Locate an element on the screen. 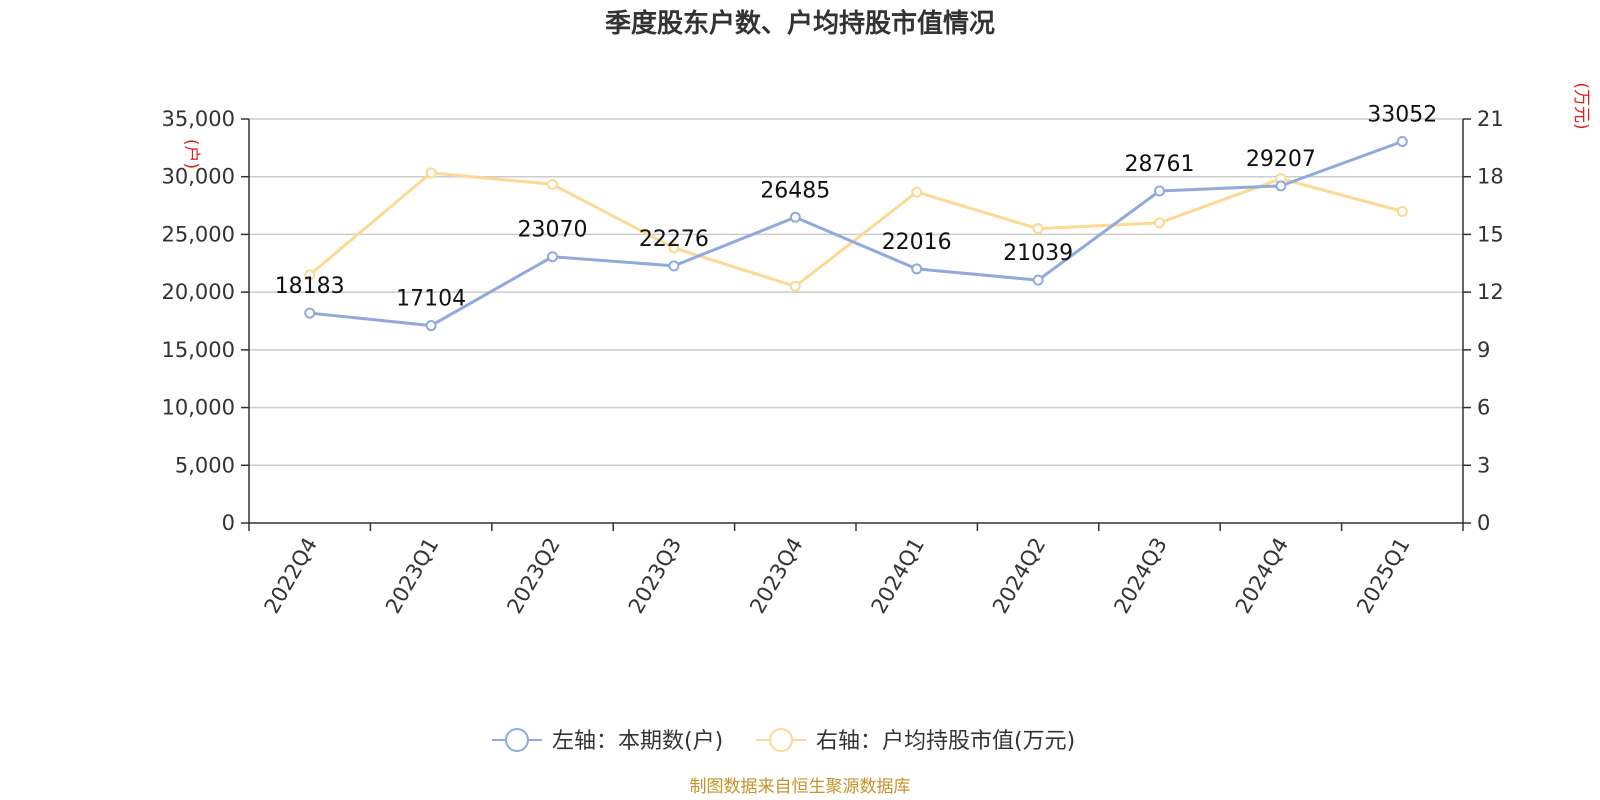  data-label: 28761 is located at coordinates (1160, 164).